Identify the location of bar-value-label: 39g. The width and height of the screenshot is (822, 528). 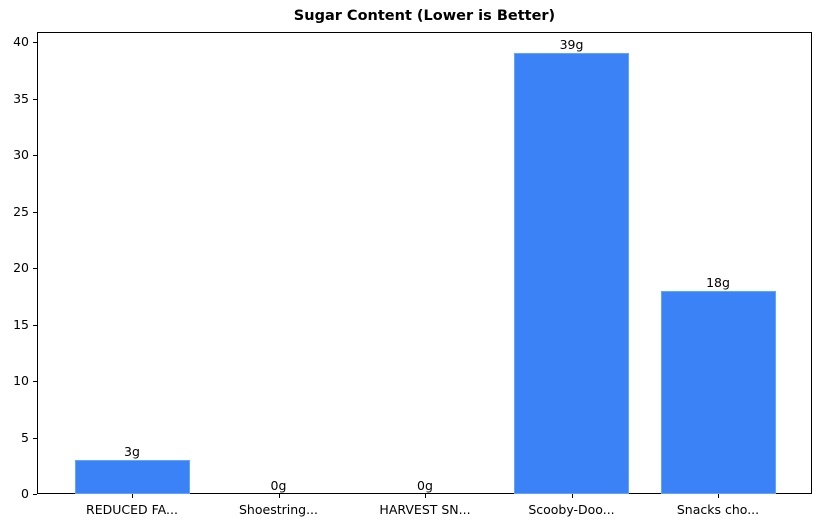
(571, 45).